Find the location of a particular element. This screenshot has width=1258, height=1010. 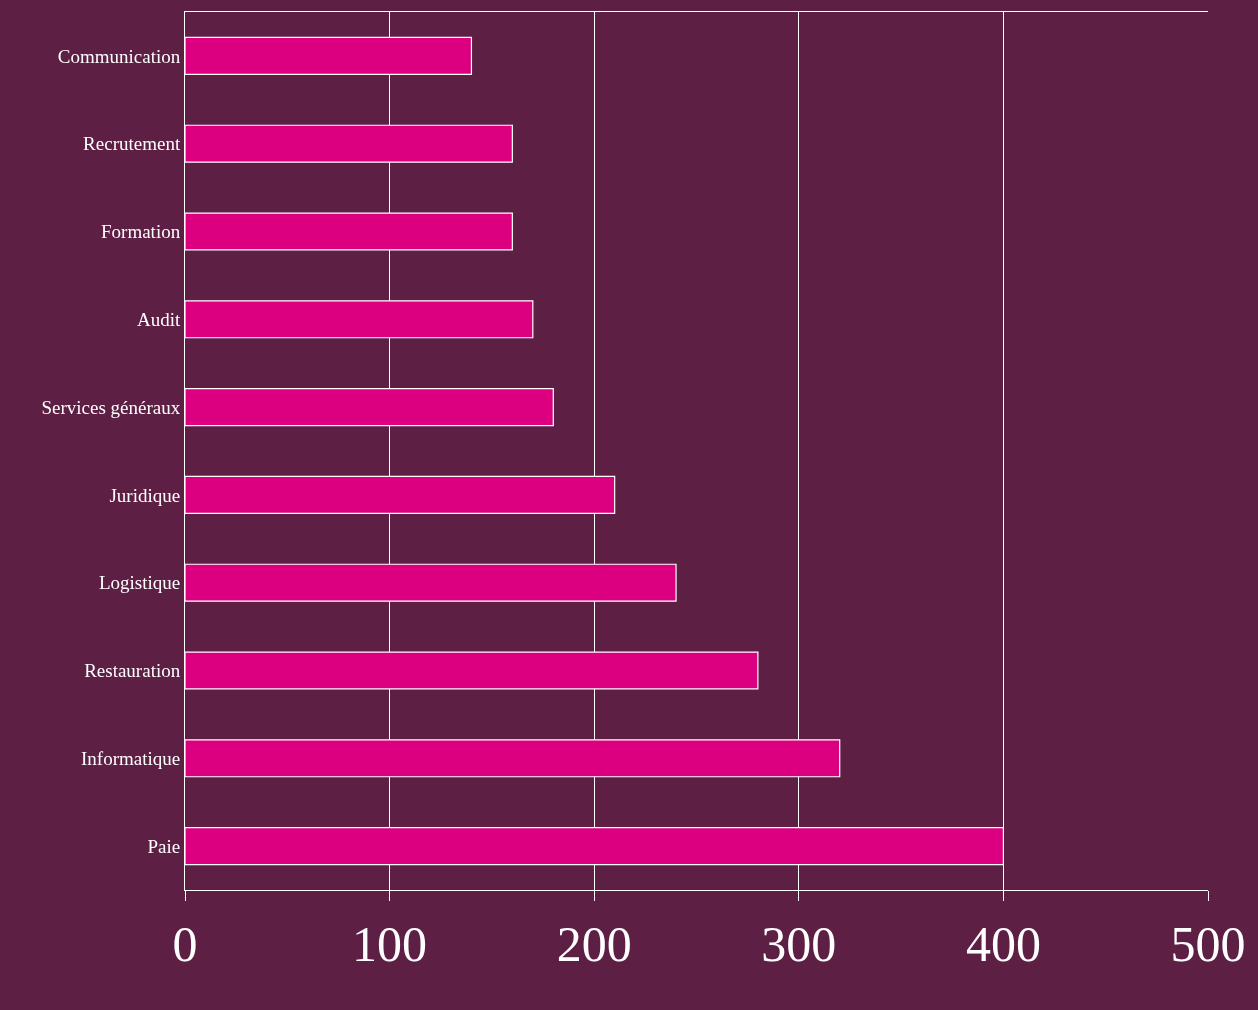

x-tick-label: 400 is located at coordinates (1003, 944).